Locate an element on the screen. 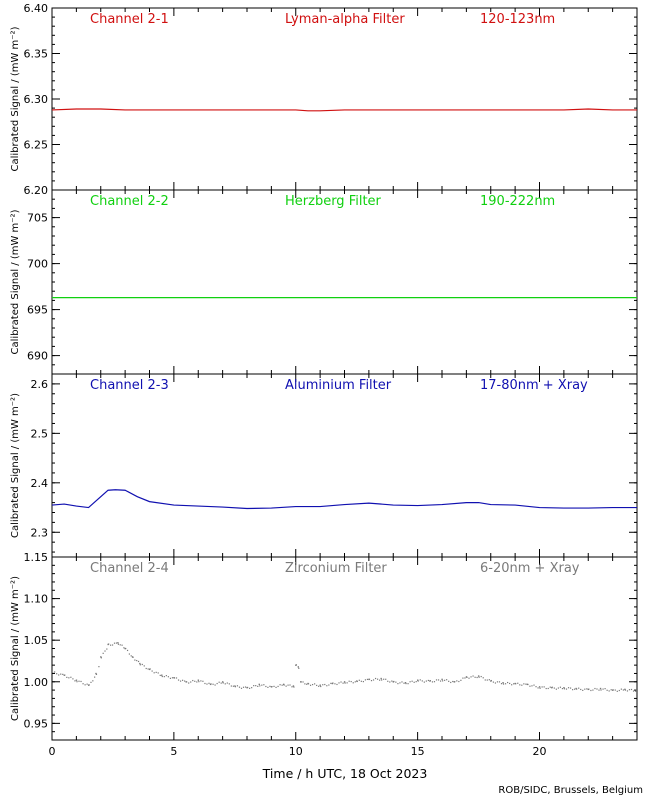 The width and height of the screenshot is (650, 800). channel-title: Channel 2-1 is located at coordinates (129, 19).